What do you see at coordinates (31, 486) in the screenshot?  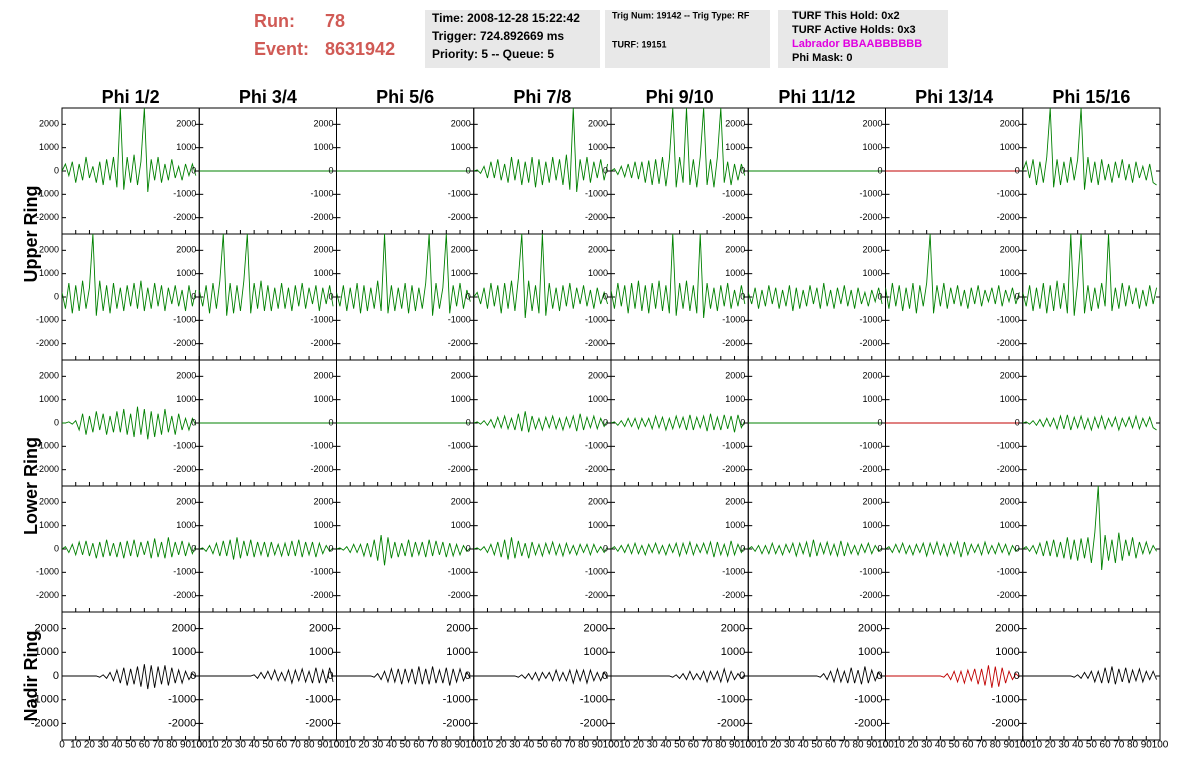 I see `ring-label: Lower Ring` at bounding box center [31, 486].